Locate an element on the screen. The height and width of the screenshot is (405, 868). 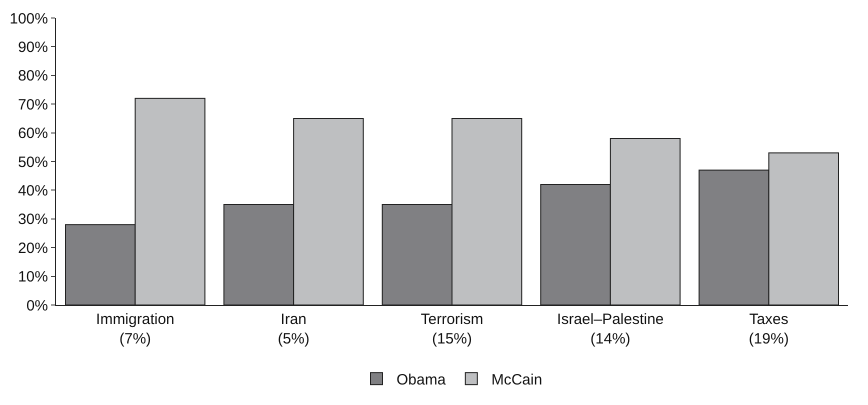
y-tick-label: 90% is located at coordinates (33, 47).